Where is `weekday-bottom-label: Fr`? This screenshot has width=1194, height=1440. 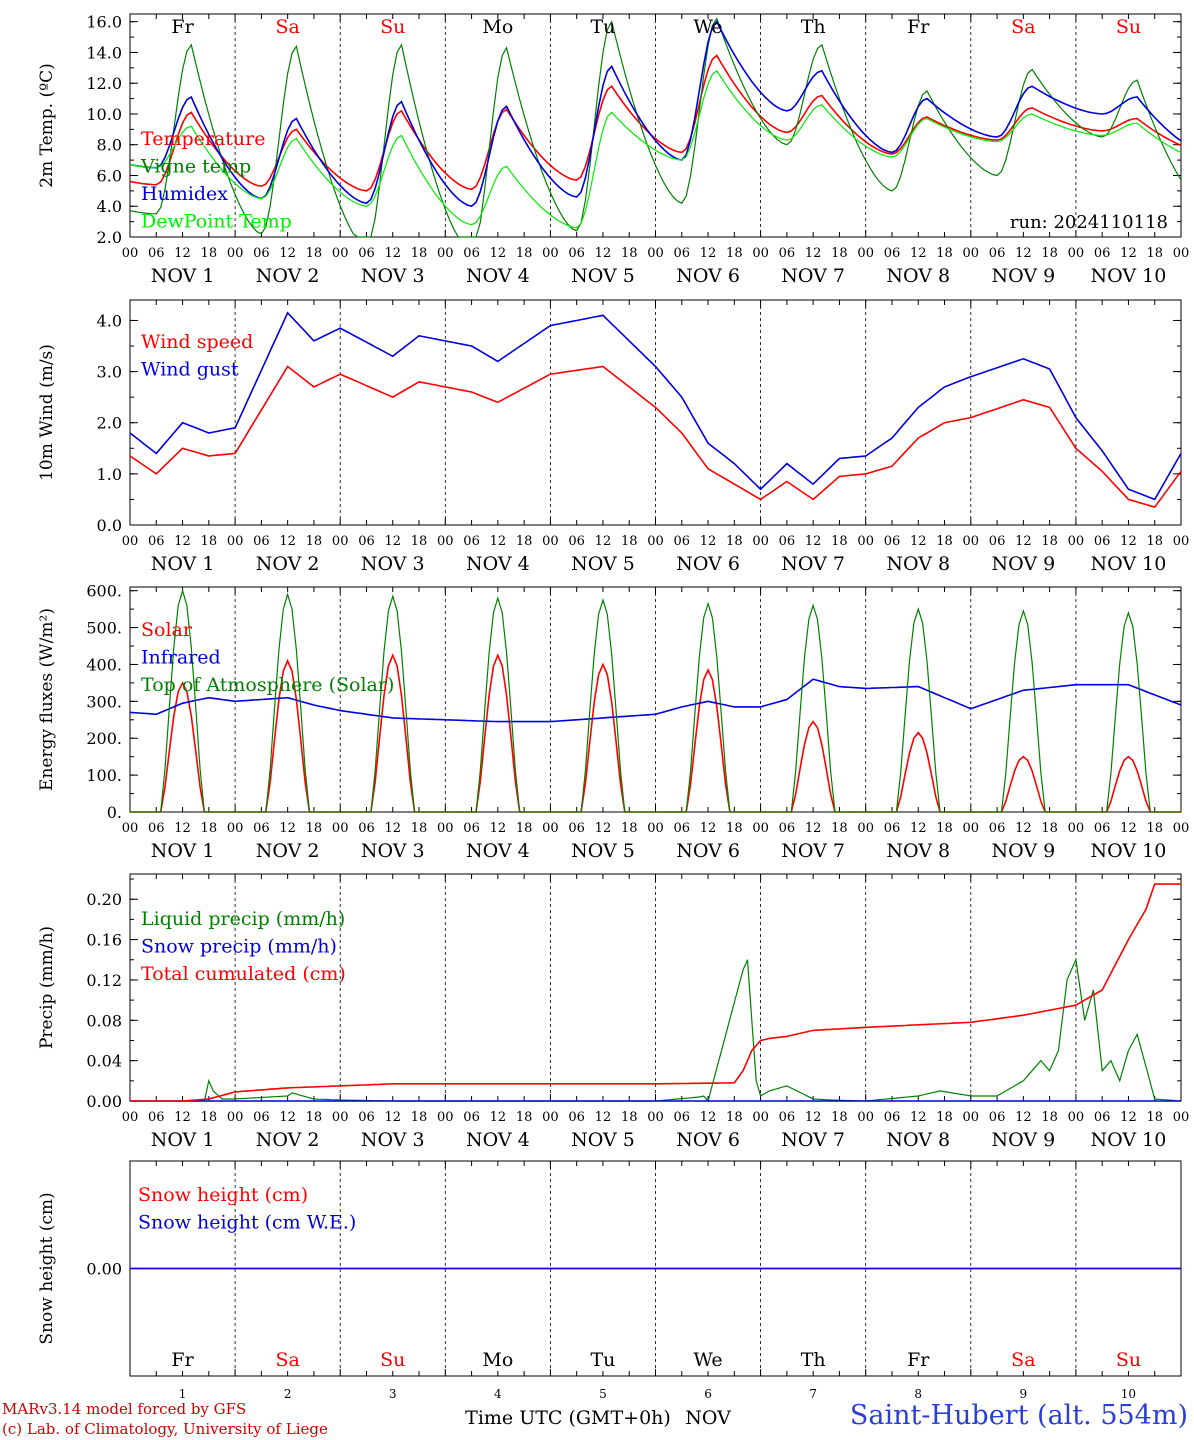
weekday-bottom-label: Fr is located at coordinates (182, 1360).